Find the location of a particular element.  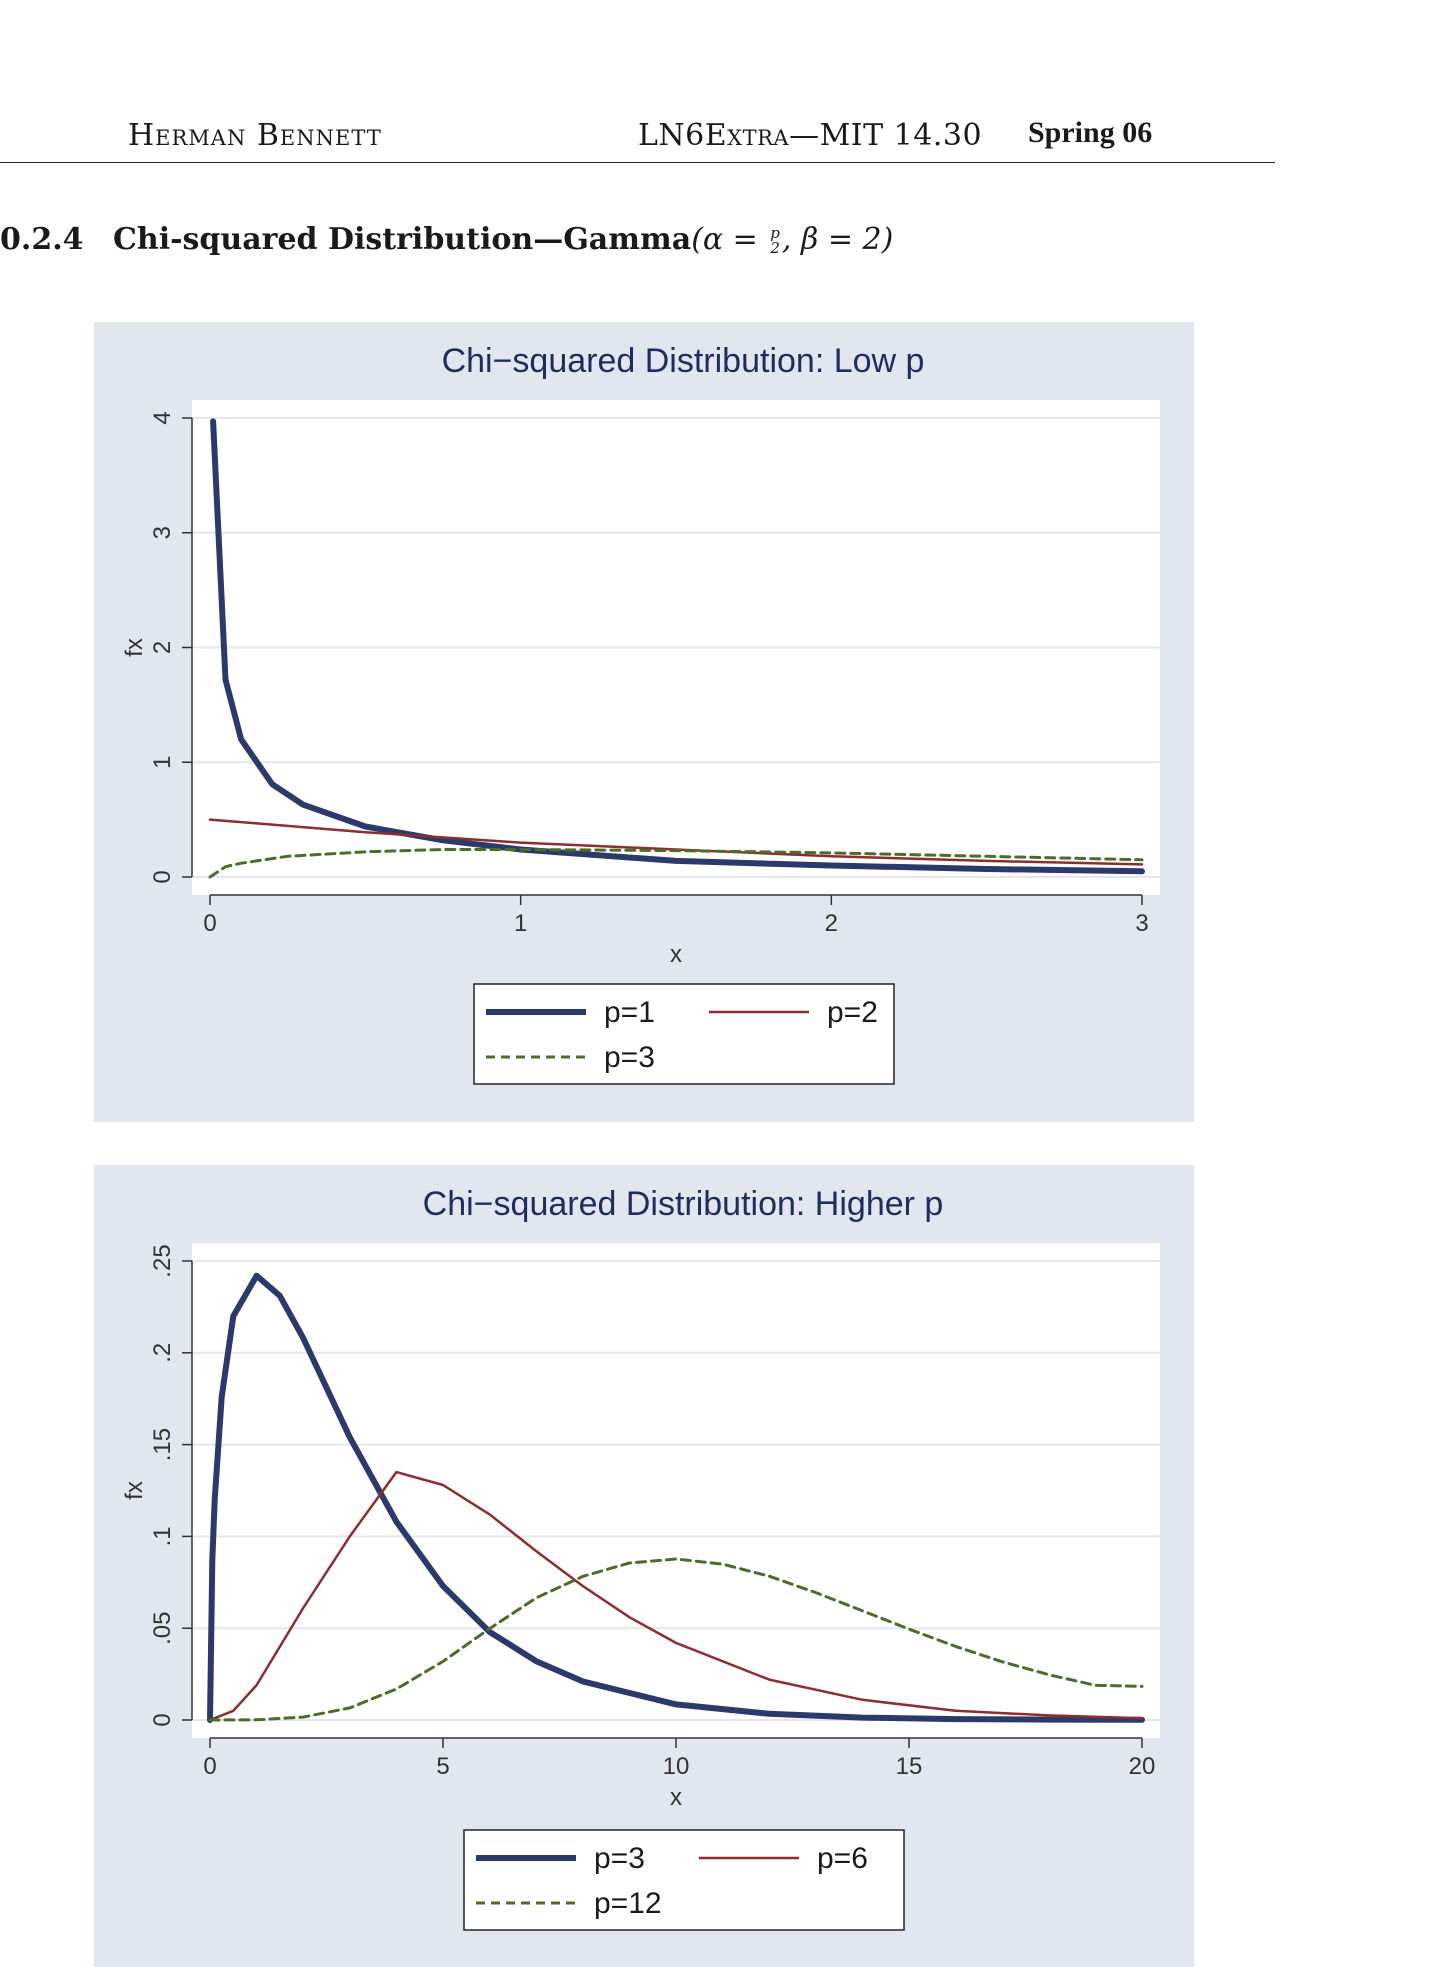

y-tick-label: .1 is located at coordinates (162, 1536).